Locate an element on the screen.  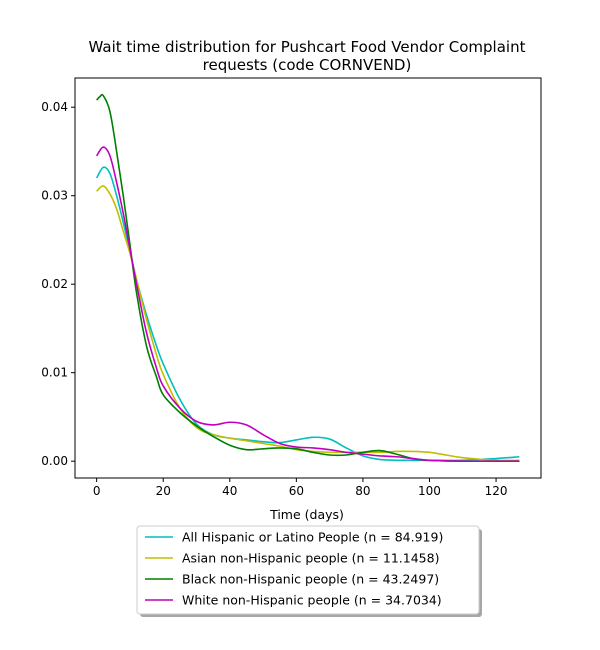
y-tick-label: 0.00 is located at coordinates (54, 461).